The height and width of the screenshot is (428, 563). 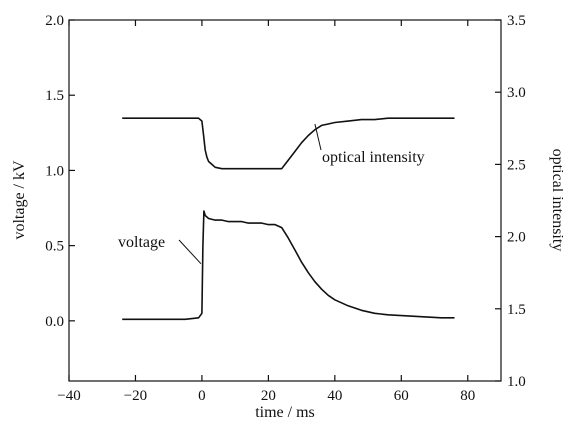 I want to click on annotation-voltage: voltage, so click(x=141, y=242).